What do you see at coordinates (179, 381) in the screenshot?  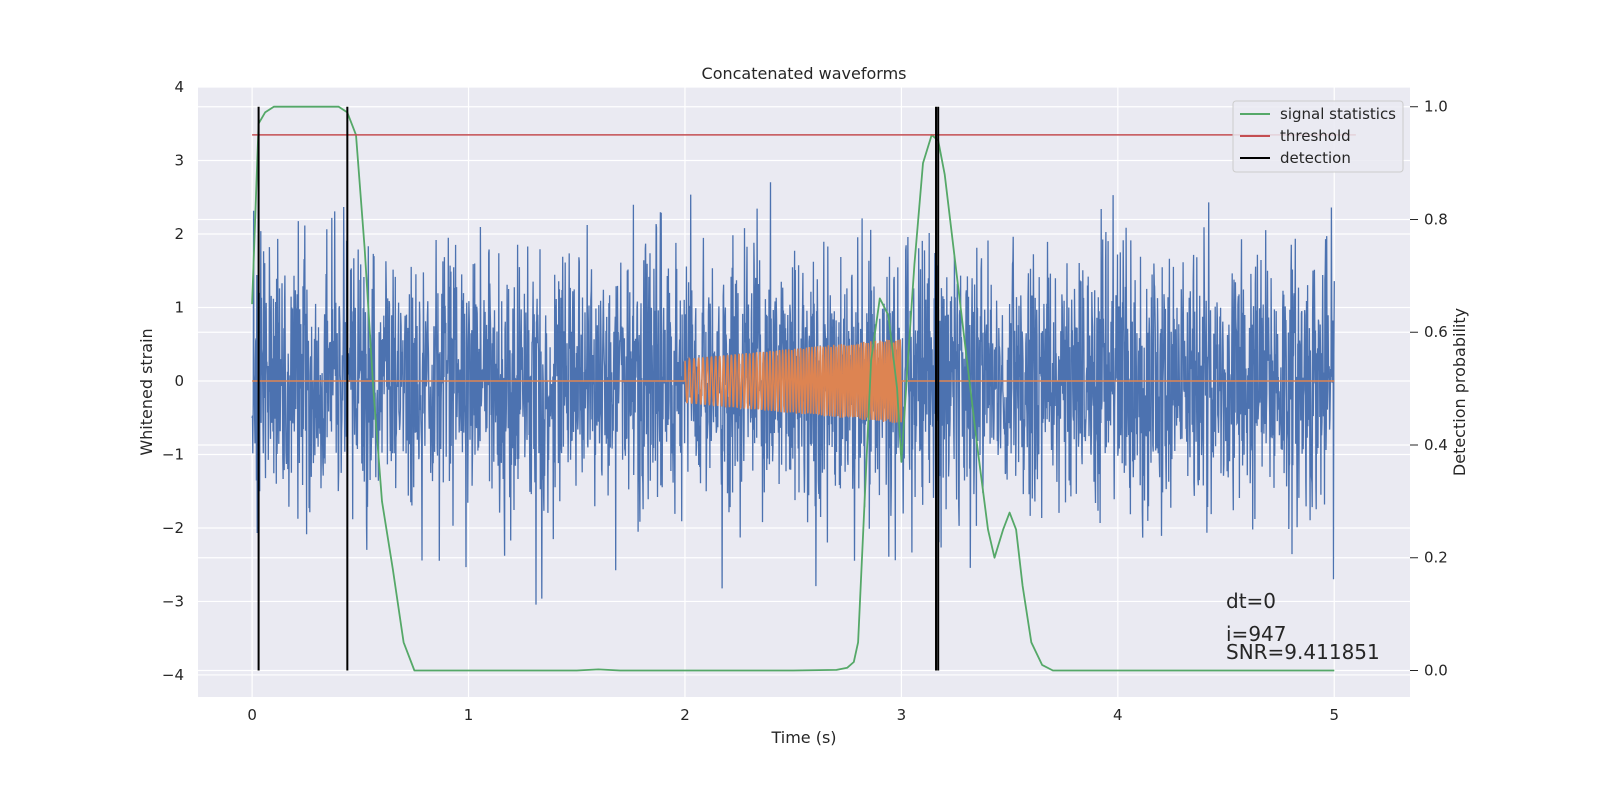 I see `y-tick-label: 0` at bounding box center [179, 381].